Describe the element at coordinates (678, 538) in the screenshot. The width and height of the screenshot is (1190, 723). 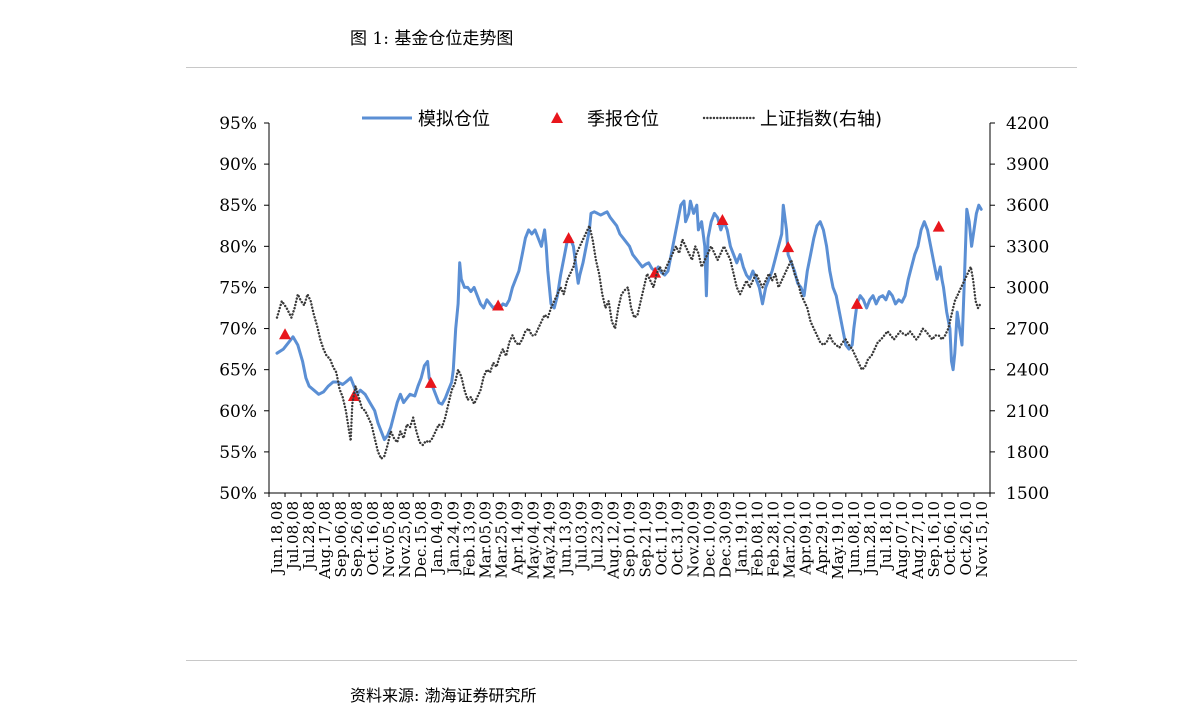
I see `x-tick-label: Oct.31,09` at that location.